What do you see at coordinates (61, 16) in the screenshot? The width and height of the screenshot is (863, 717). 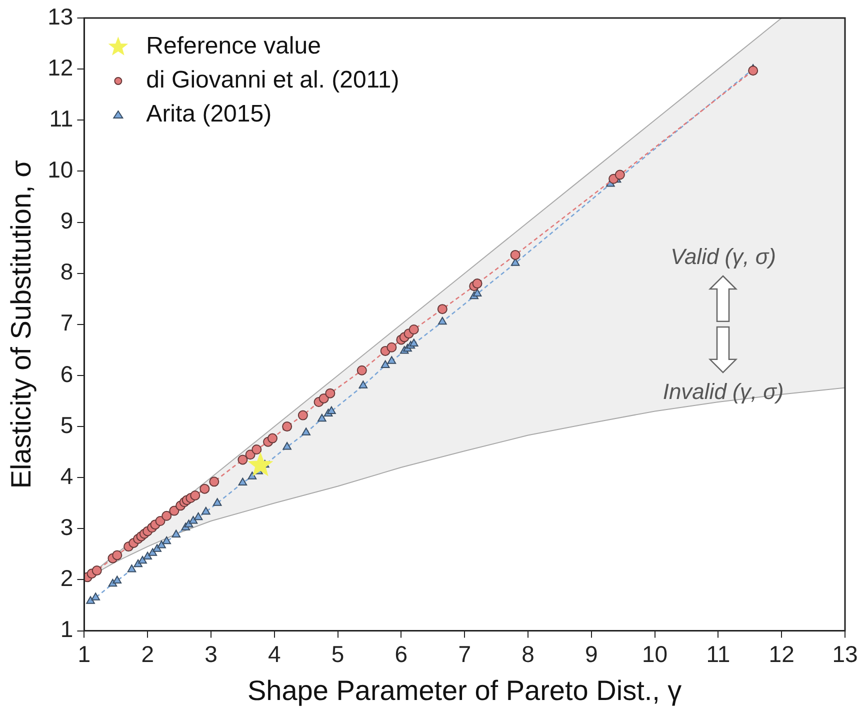 I see `y-tick-label: 13` at bounding box center [61, 16].